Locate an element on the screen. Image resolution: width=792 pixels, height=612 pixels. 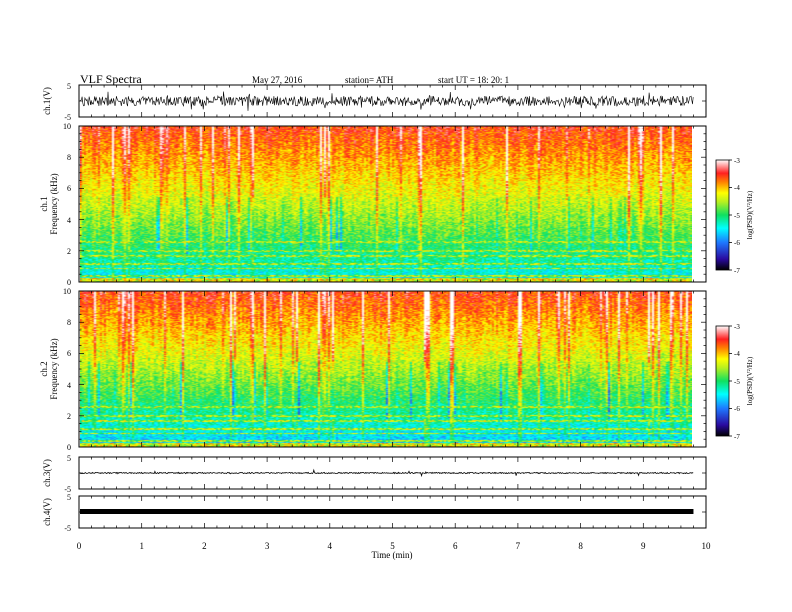
ch4-waveform-band is located at coordinates (387, 511).